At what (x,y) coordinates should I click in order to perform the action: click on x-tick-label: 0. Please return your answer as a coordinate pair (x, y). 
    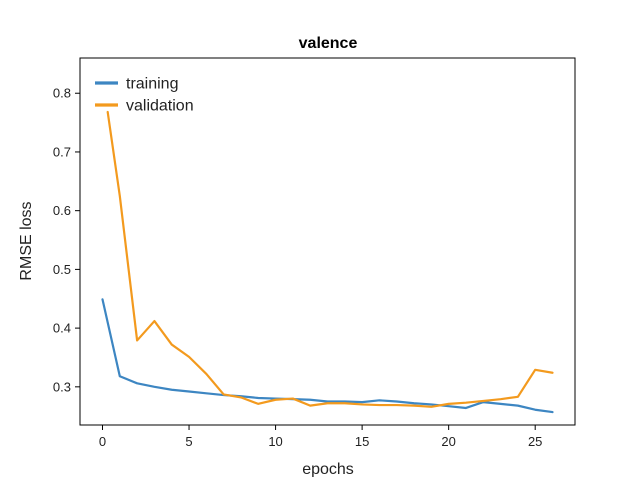
    Looking at the image, I should click on (102, 441).